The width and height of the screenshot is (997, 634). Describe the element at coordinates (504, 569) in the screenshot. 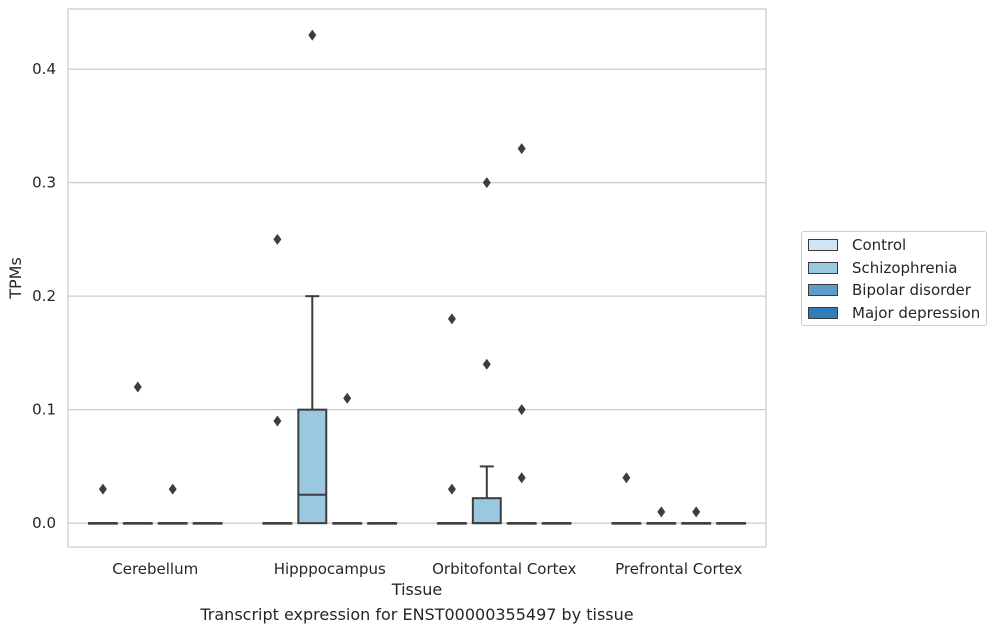

I see `x-tick-label: Orbitofontal Cortex` at that location.